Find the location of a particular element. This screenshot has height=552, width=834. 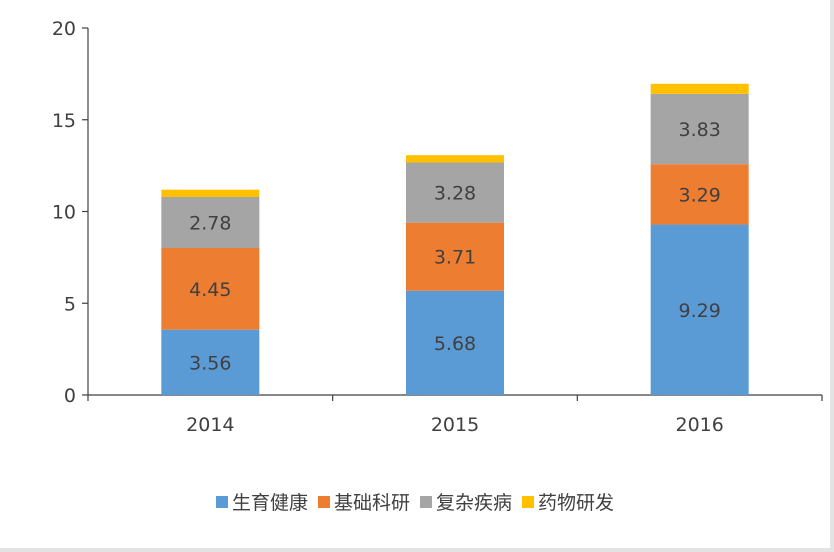

data-label: 3.83 is located at coordinates (700, 130).